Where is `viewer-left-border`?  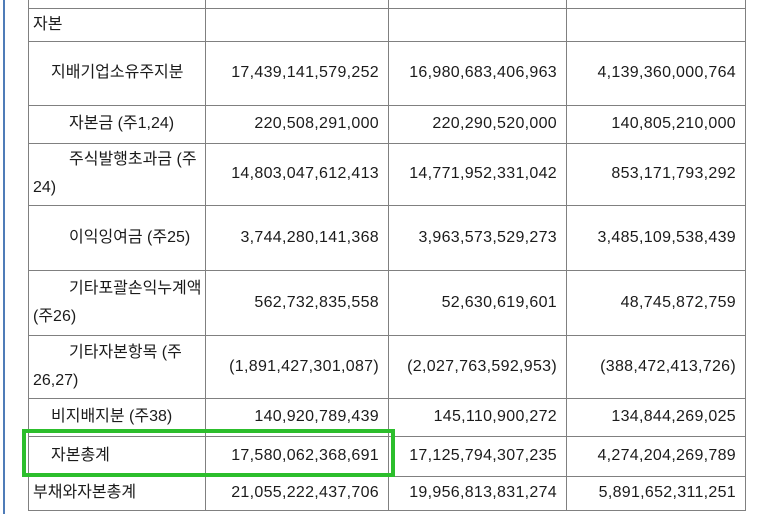 viewer-left-border is located at coordinates (4, 257).